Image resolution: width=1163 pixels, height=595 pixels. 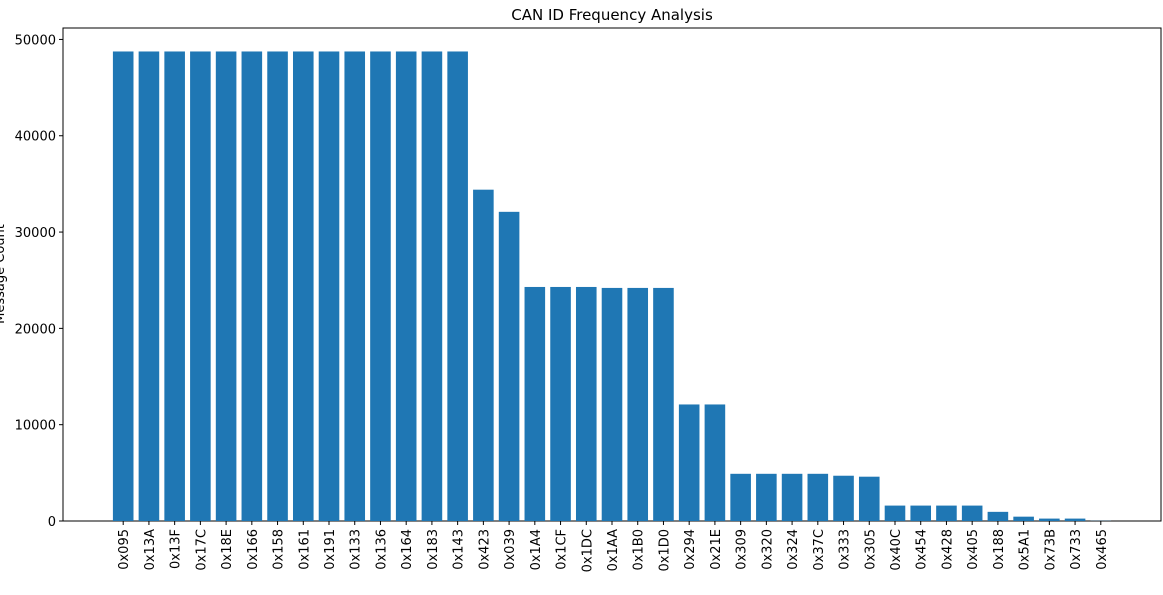 What do you see at coordinates (201, 550) in the screenshot?
I see `x-tick-label: 0x17C` at bounding box center [201, 550].